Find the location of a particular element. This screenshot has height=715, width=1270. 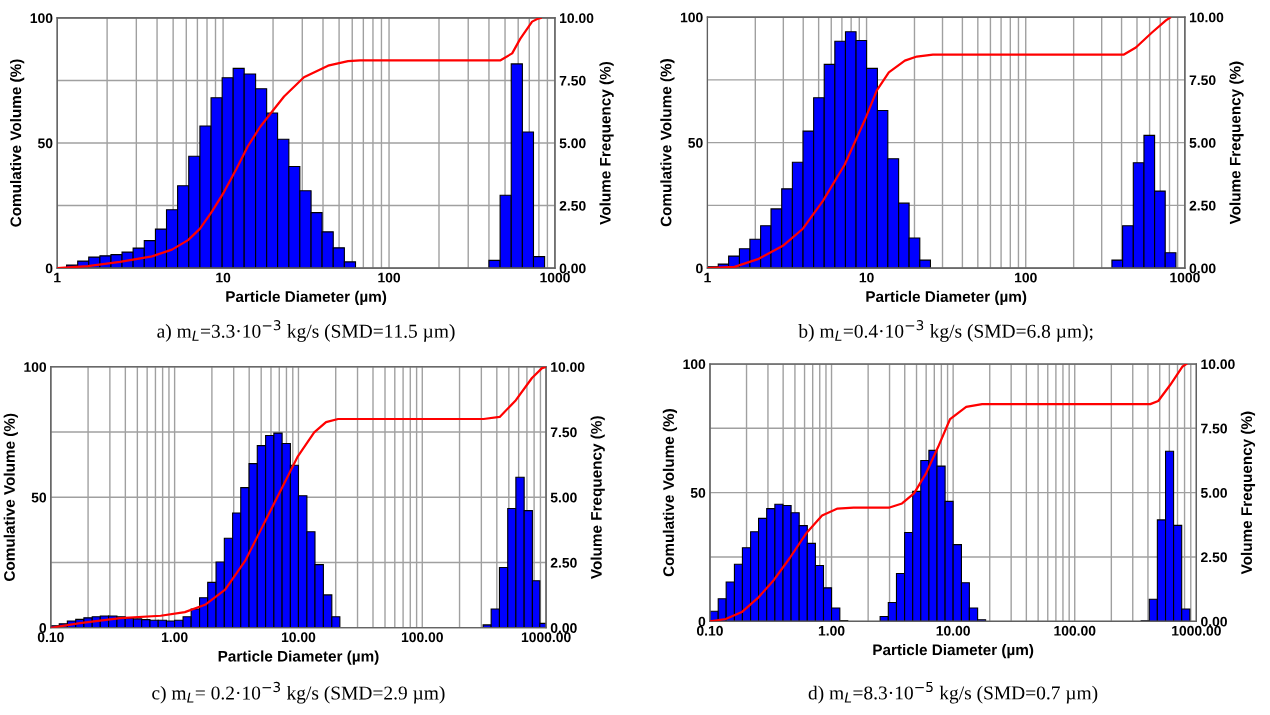

text: a) m$_{L}$=3.3·10$^{−3}$ kg/s (SMD=11.5 µm) is located at coordinates (306, 331).